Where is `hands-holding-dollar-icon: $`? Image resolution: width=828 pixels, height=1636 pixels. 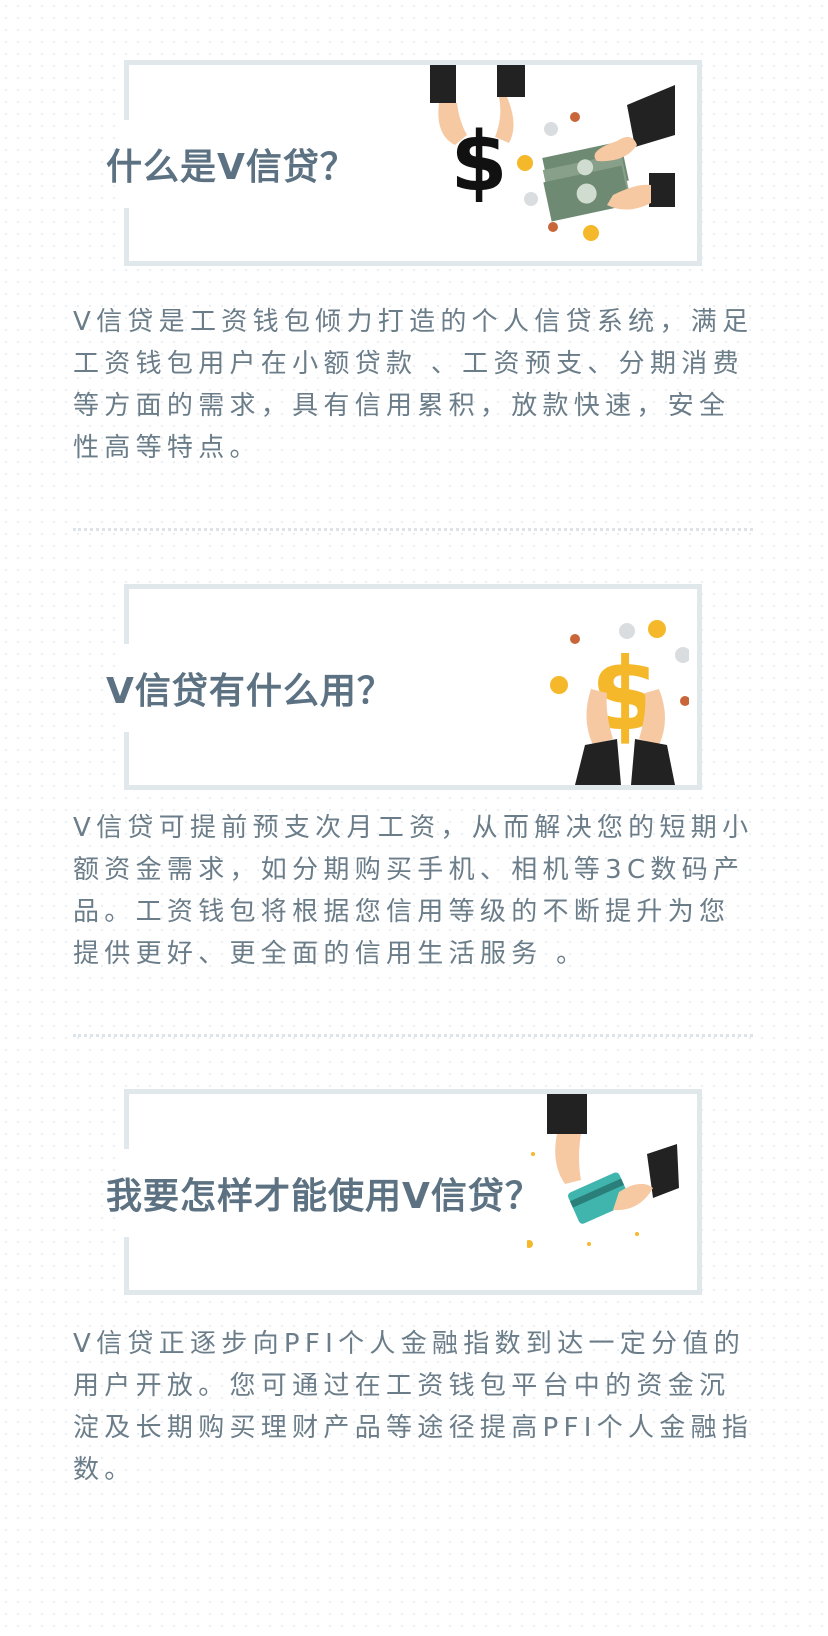 hands-holding-dollar-icon: $ is located at coordinates (619, 702).